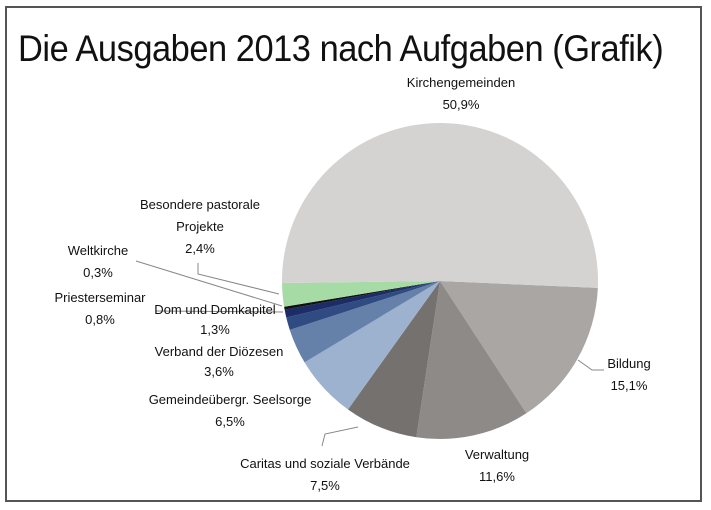 This screenshot has height=510, width=711. I want to click on pie-slice-besondere-pastorale-projekte, so click(361, 294).